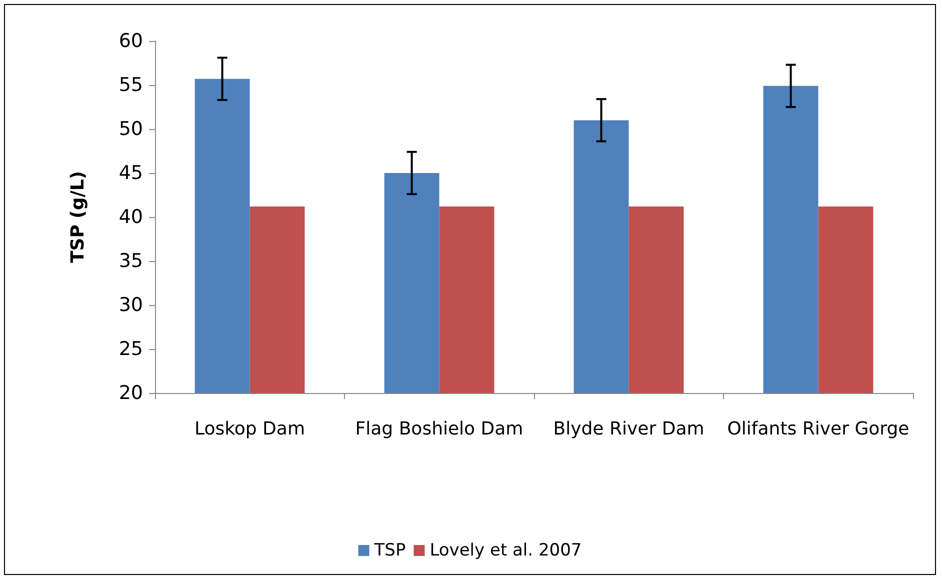 The height and width of the screenshot is (581, 942). I want to click on y-tick-label: 60, so click(130, 41).